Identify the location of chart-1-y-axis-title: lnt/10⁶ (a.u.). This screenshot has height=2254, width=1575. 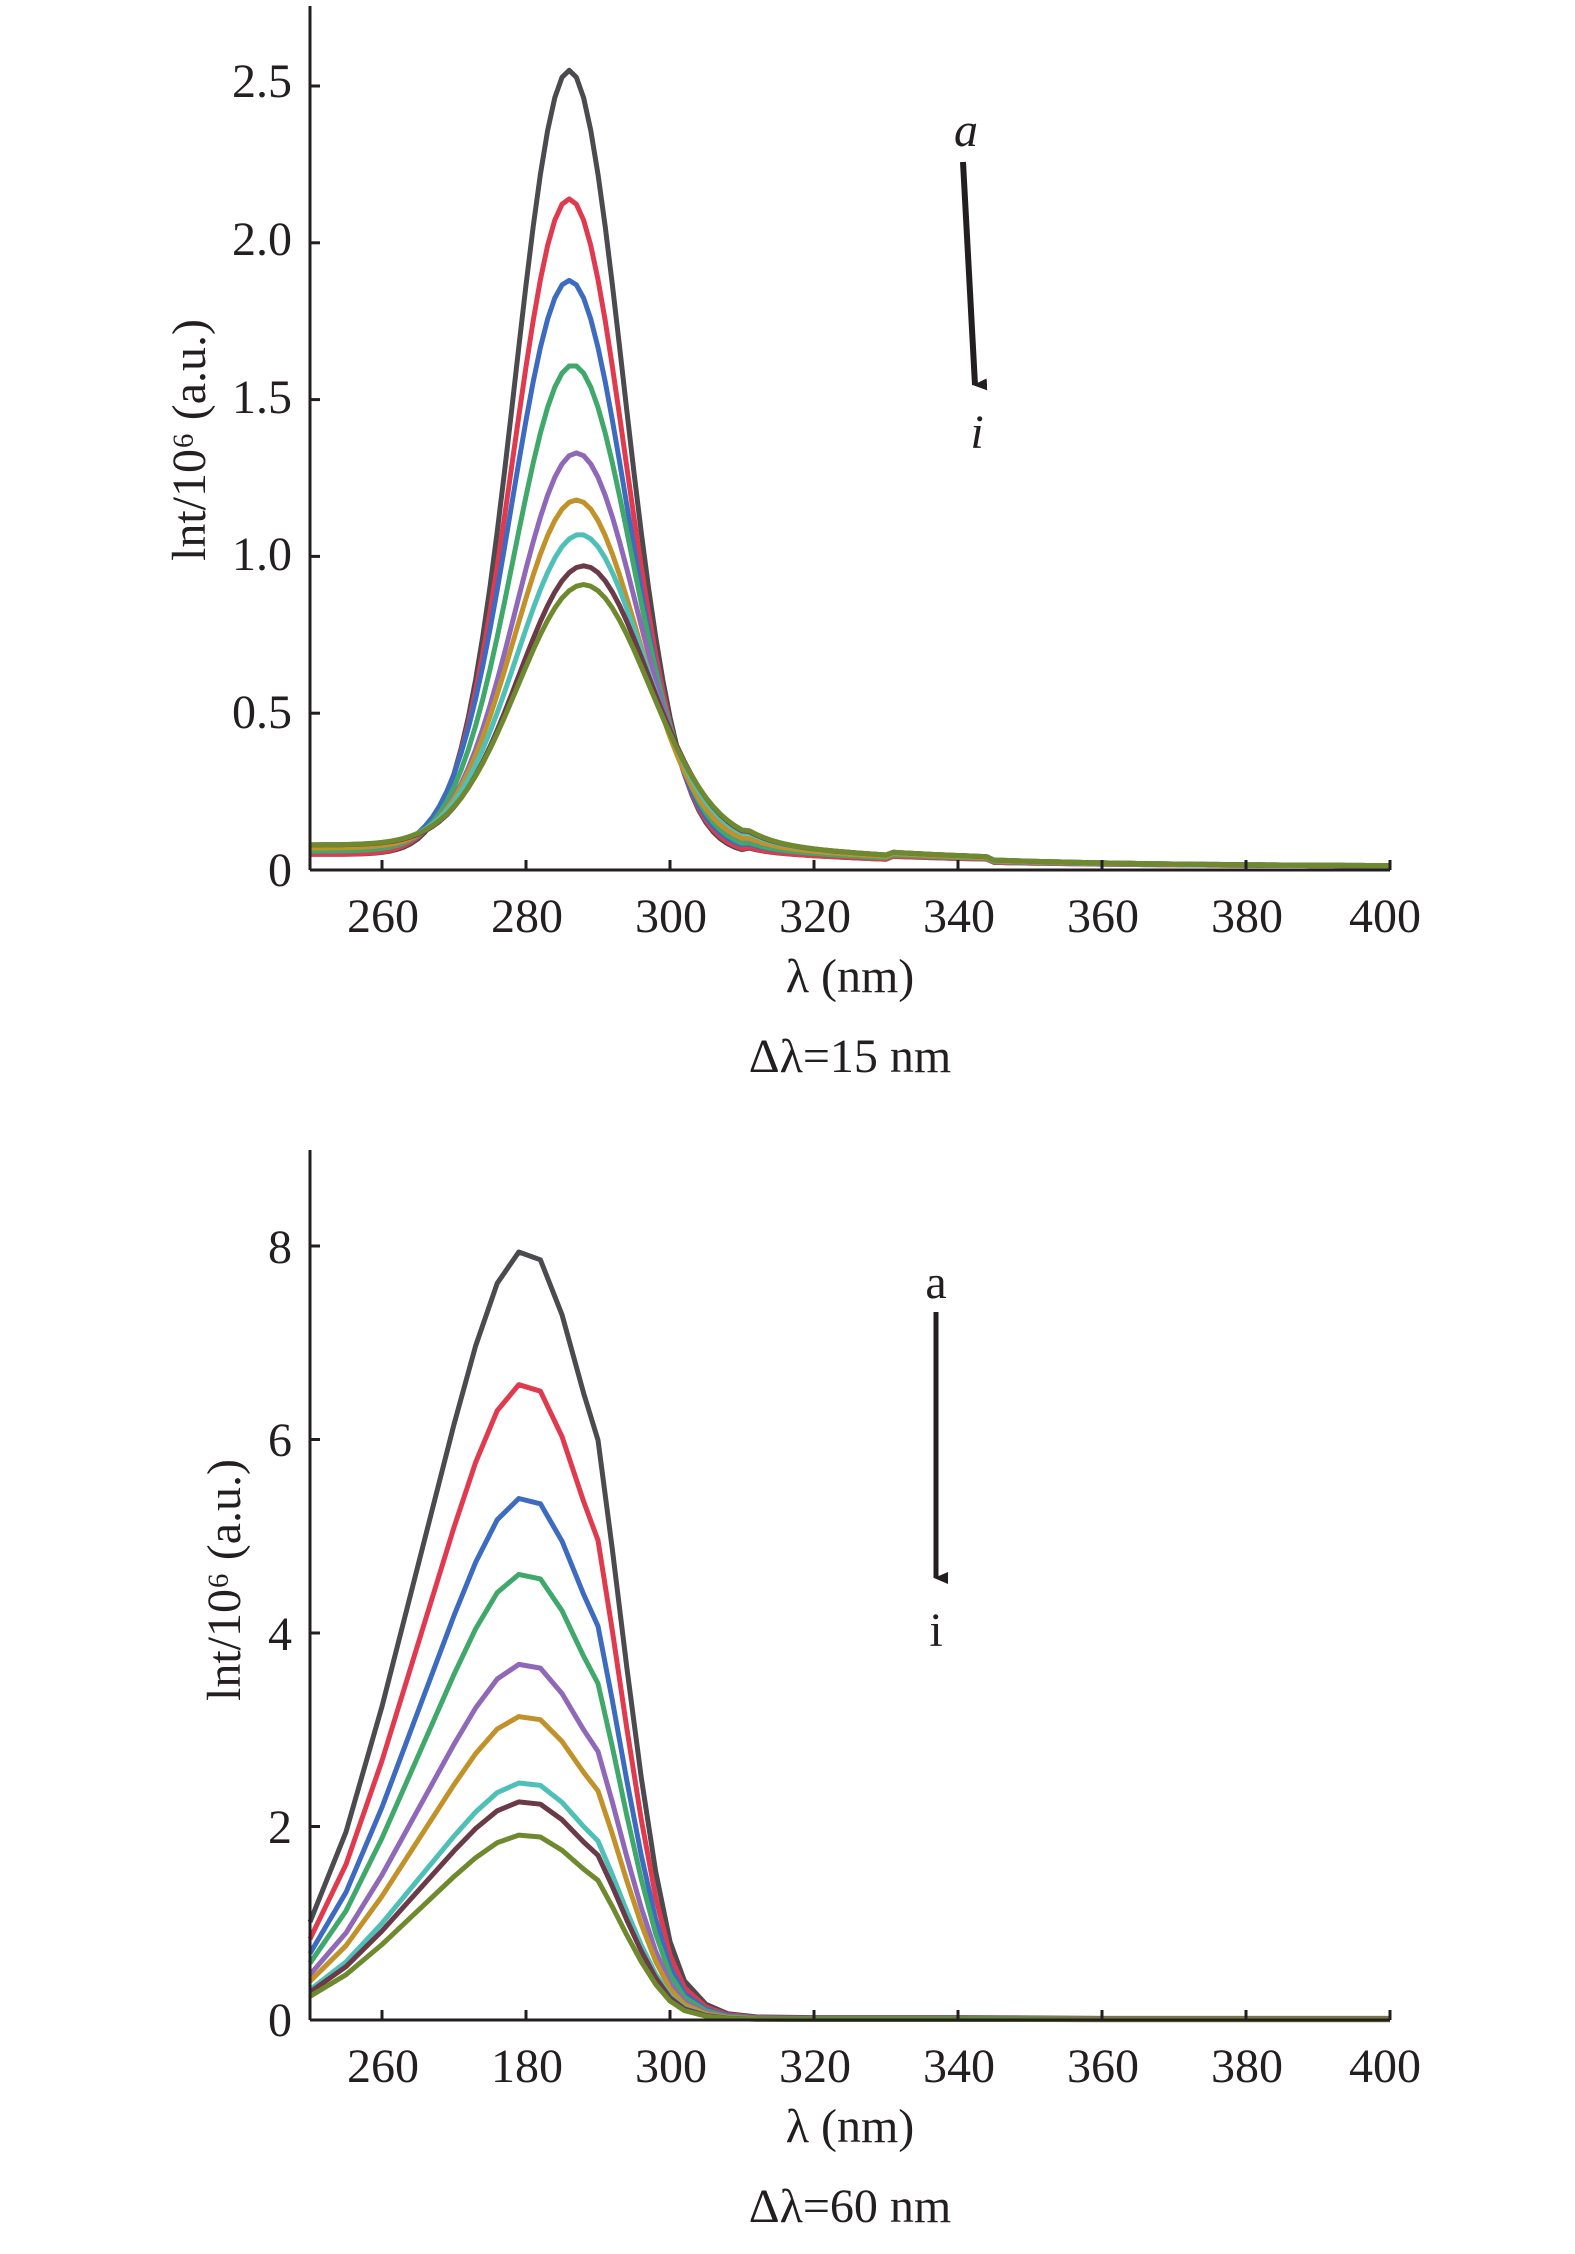
(189, 440).